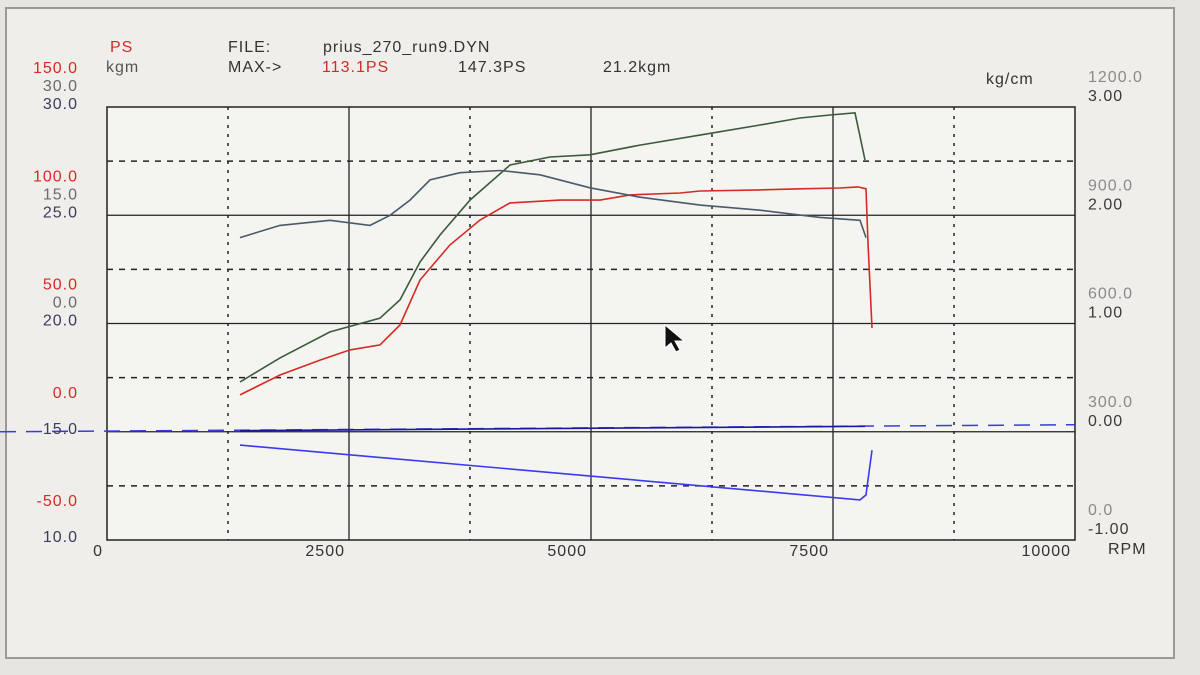 The image size is (1200, 675). What do you see at coordinates (1105, 421) in the screenshot?
I see `y2-tick-label: 0.00` at bounding box center [1105, 421].